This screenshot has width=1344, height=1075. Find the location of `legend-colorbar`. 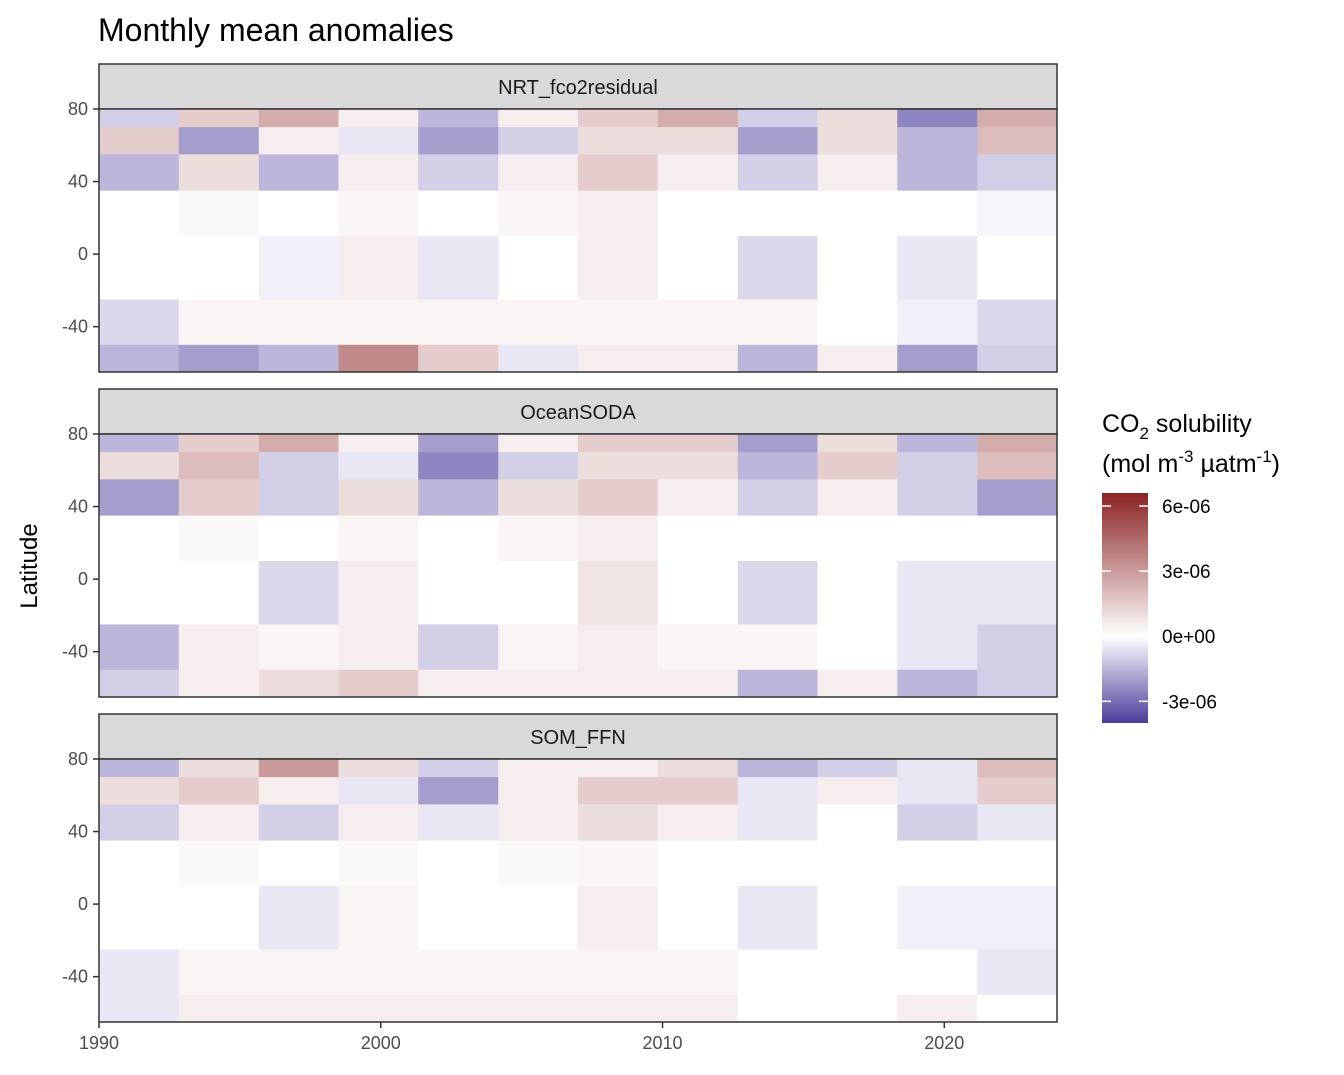

legend-colorbar is located at coordinates (1125, 608).